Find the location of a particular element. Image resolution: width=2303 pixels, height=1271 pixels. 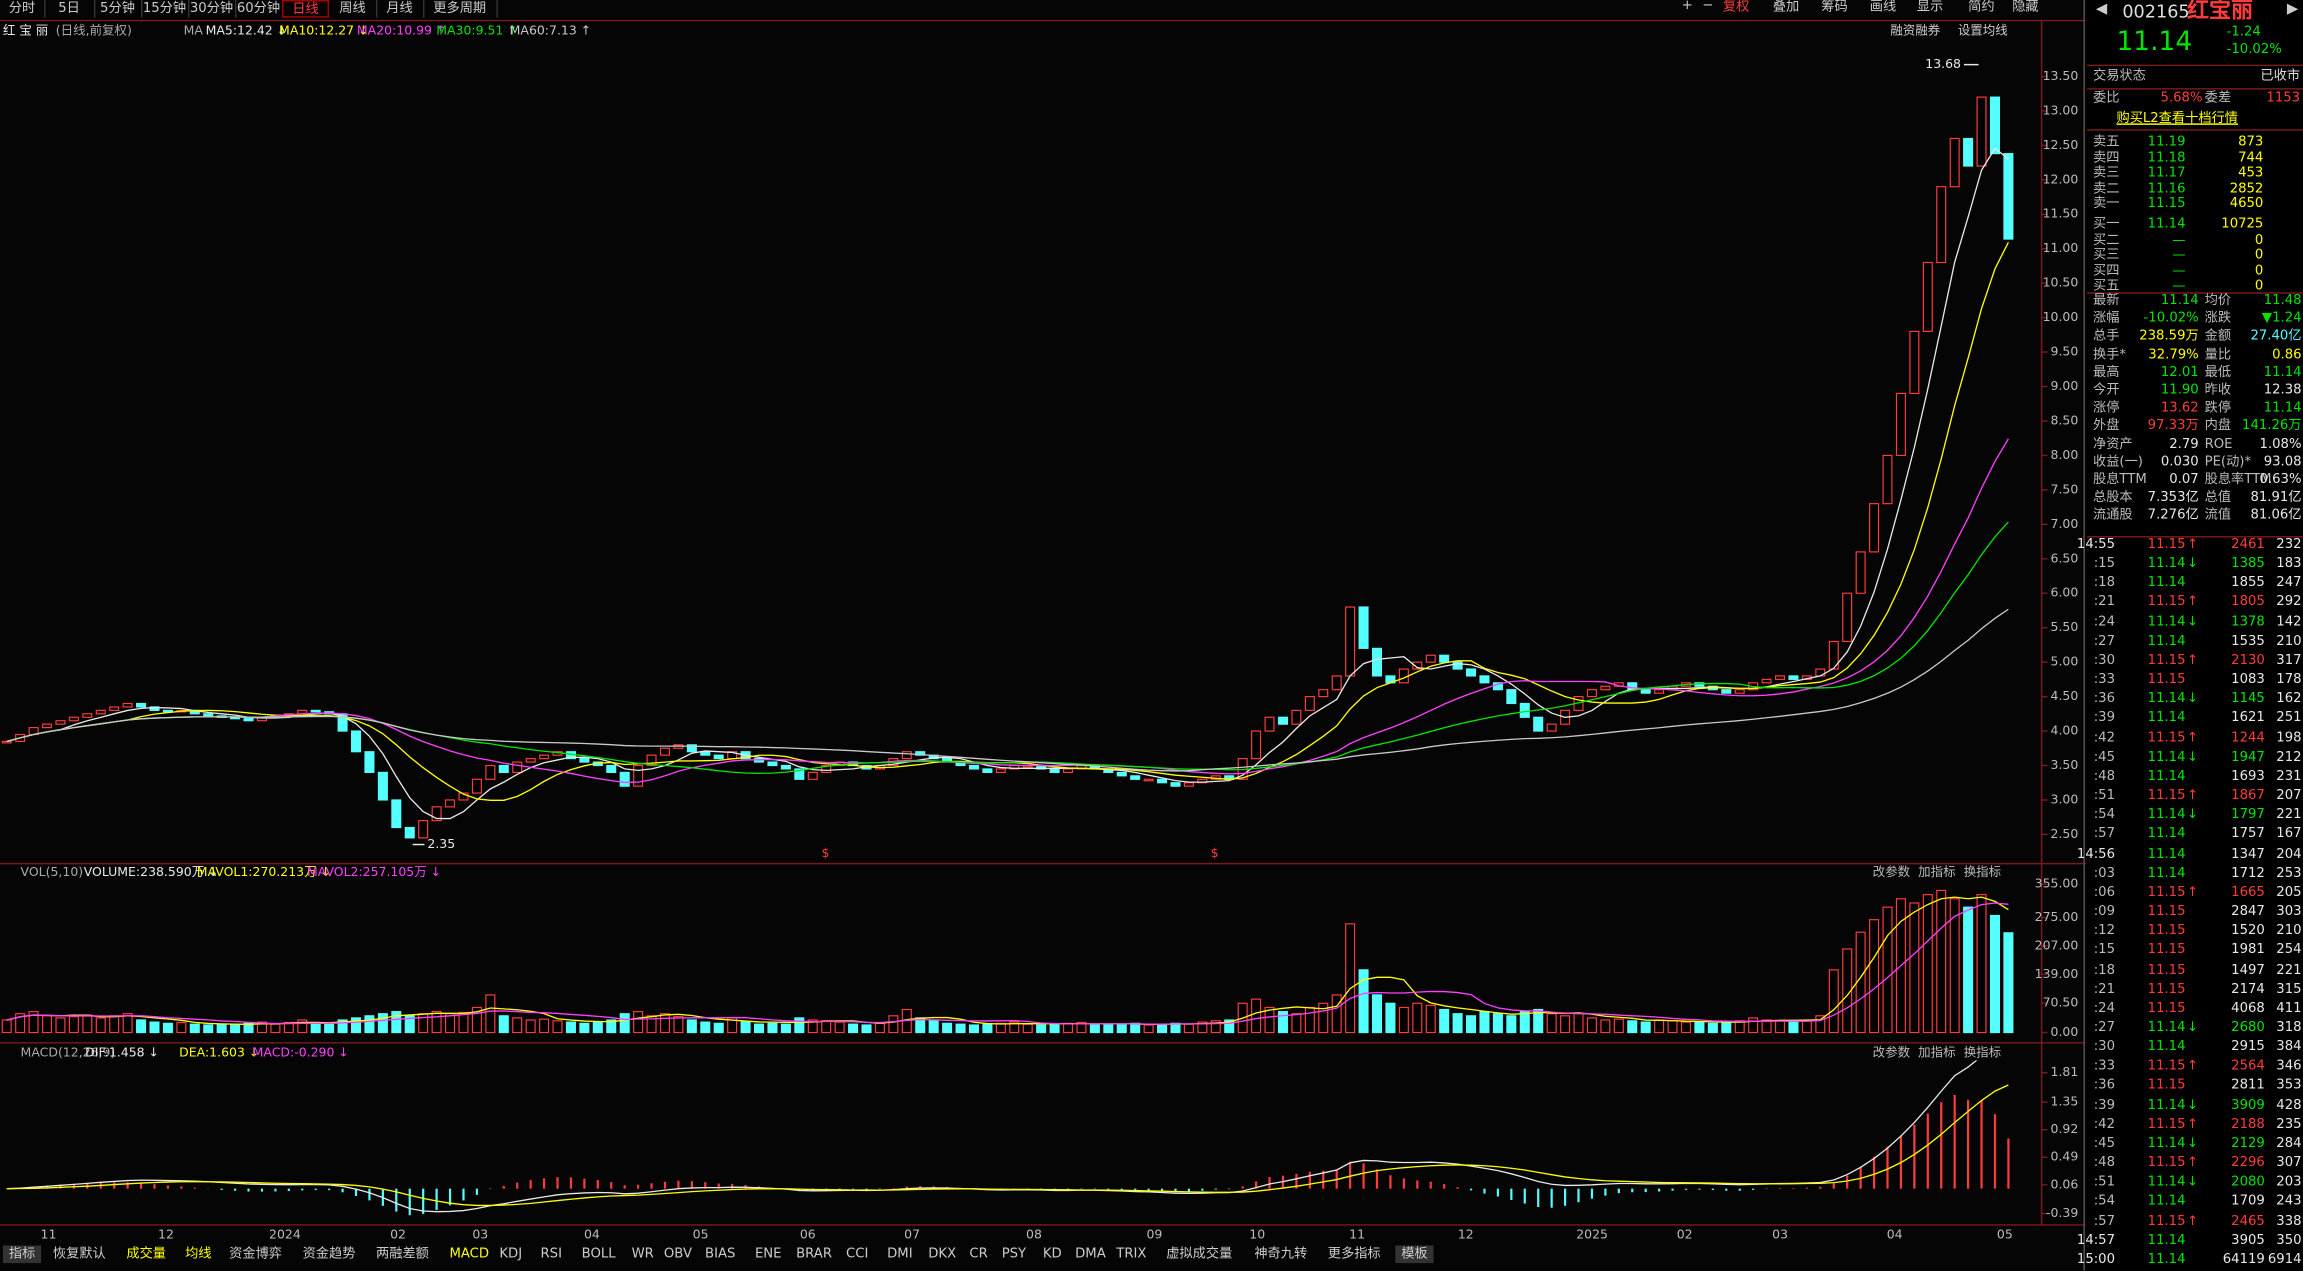

indicator-tab: DKX is located at coordinates (942, 1254).